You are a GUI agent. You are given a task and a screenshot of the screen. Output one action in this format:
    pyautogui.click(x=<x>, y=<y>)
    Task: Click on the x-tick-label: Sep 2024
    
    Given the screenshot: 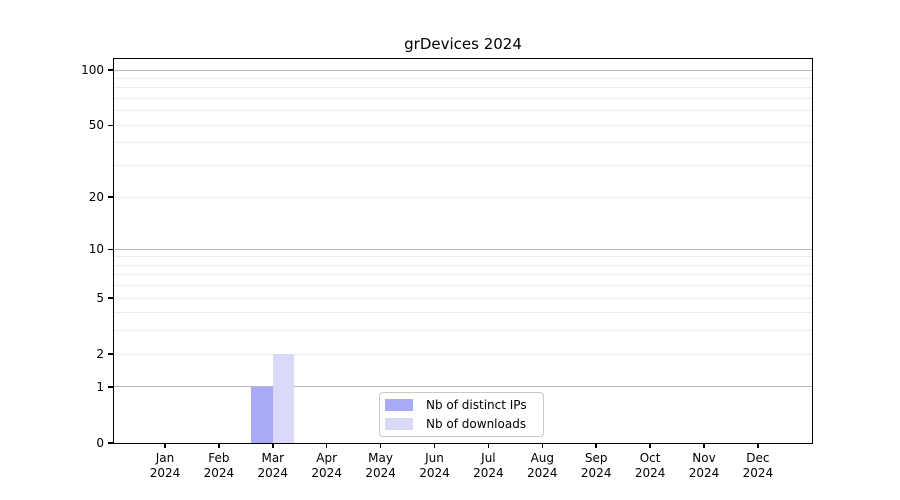 What is the action you would take?
    pyautogui.click(x=596, y=465)
    